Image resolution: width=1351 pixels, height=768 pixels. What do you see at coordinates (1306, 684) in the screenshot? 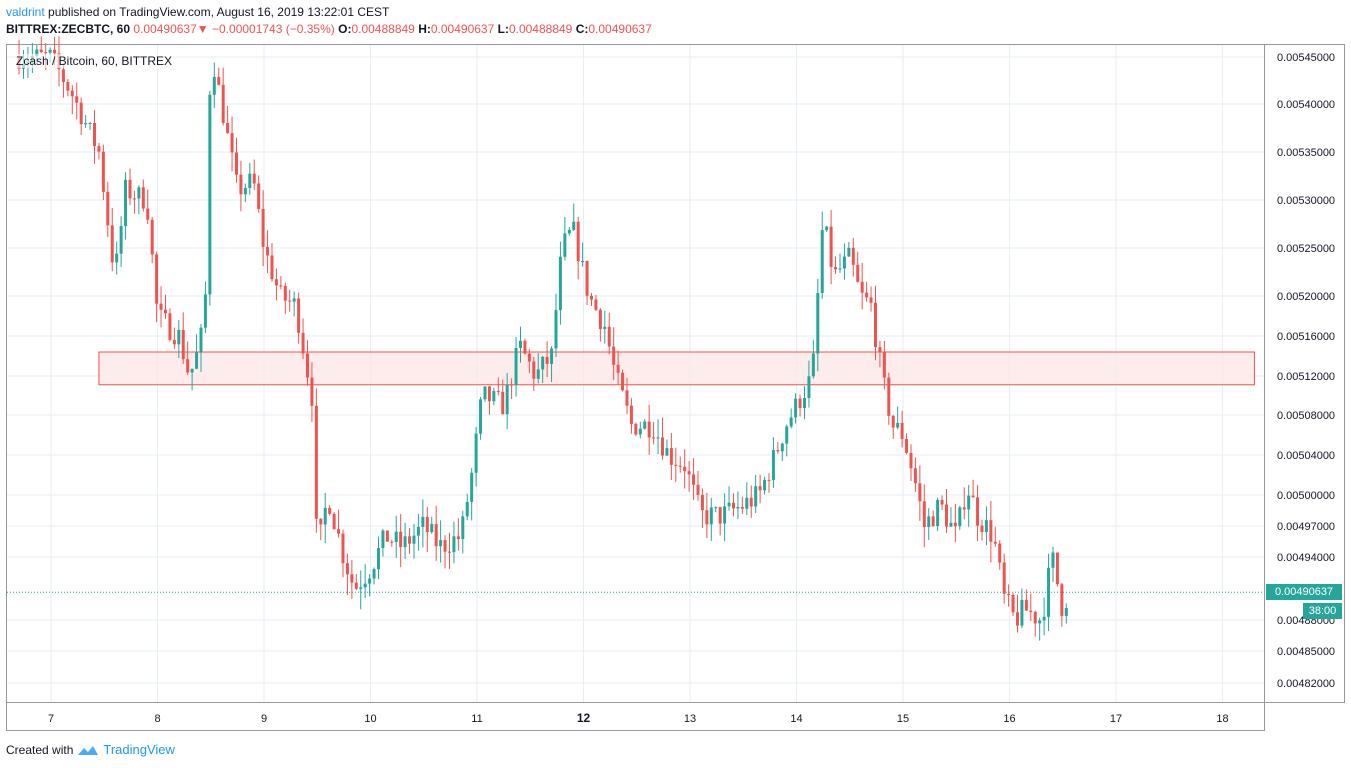
I see `y-tick-label: 0.00482000` at bounding box center [1306, 684].